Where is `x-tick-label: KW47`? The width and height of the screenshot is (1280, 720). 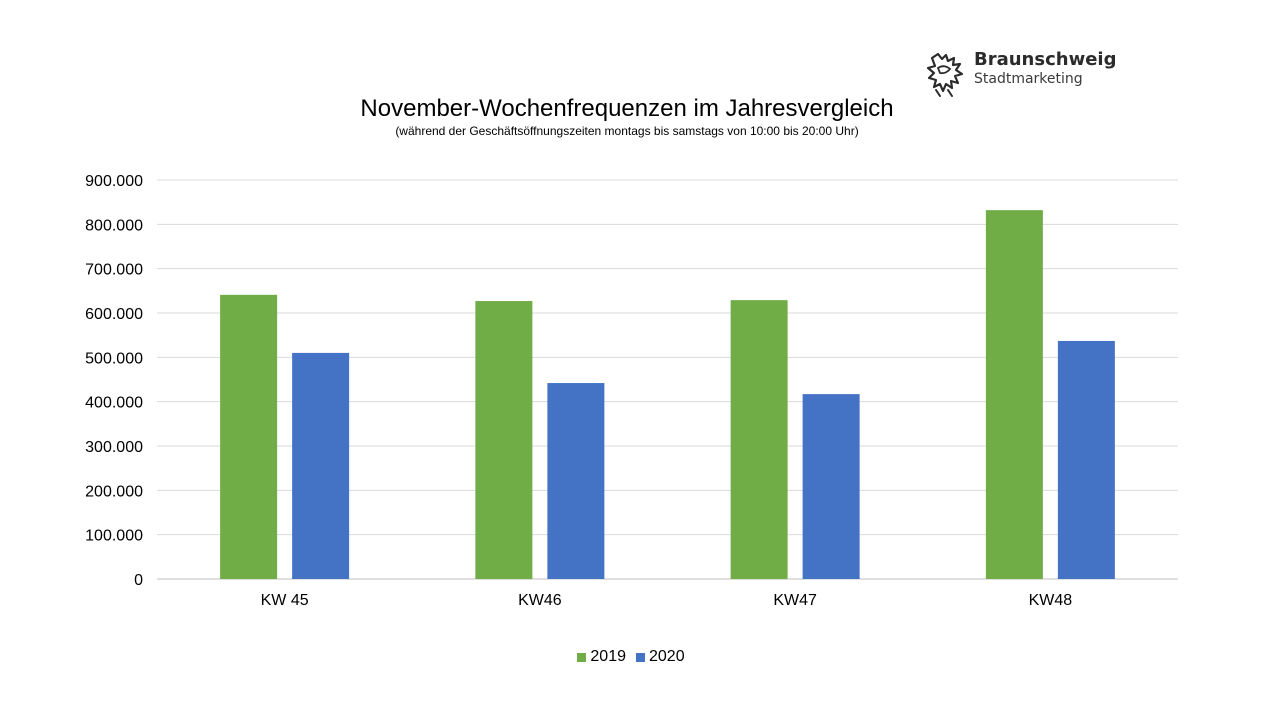 x-tick-label: KW47 is located at coordinates (795, 600).